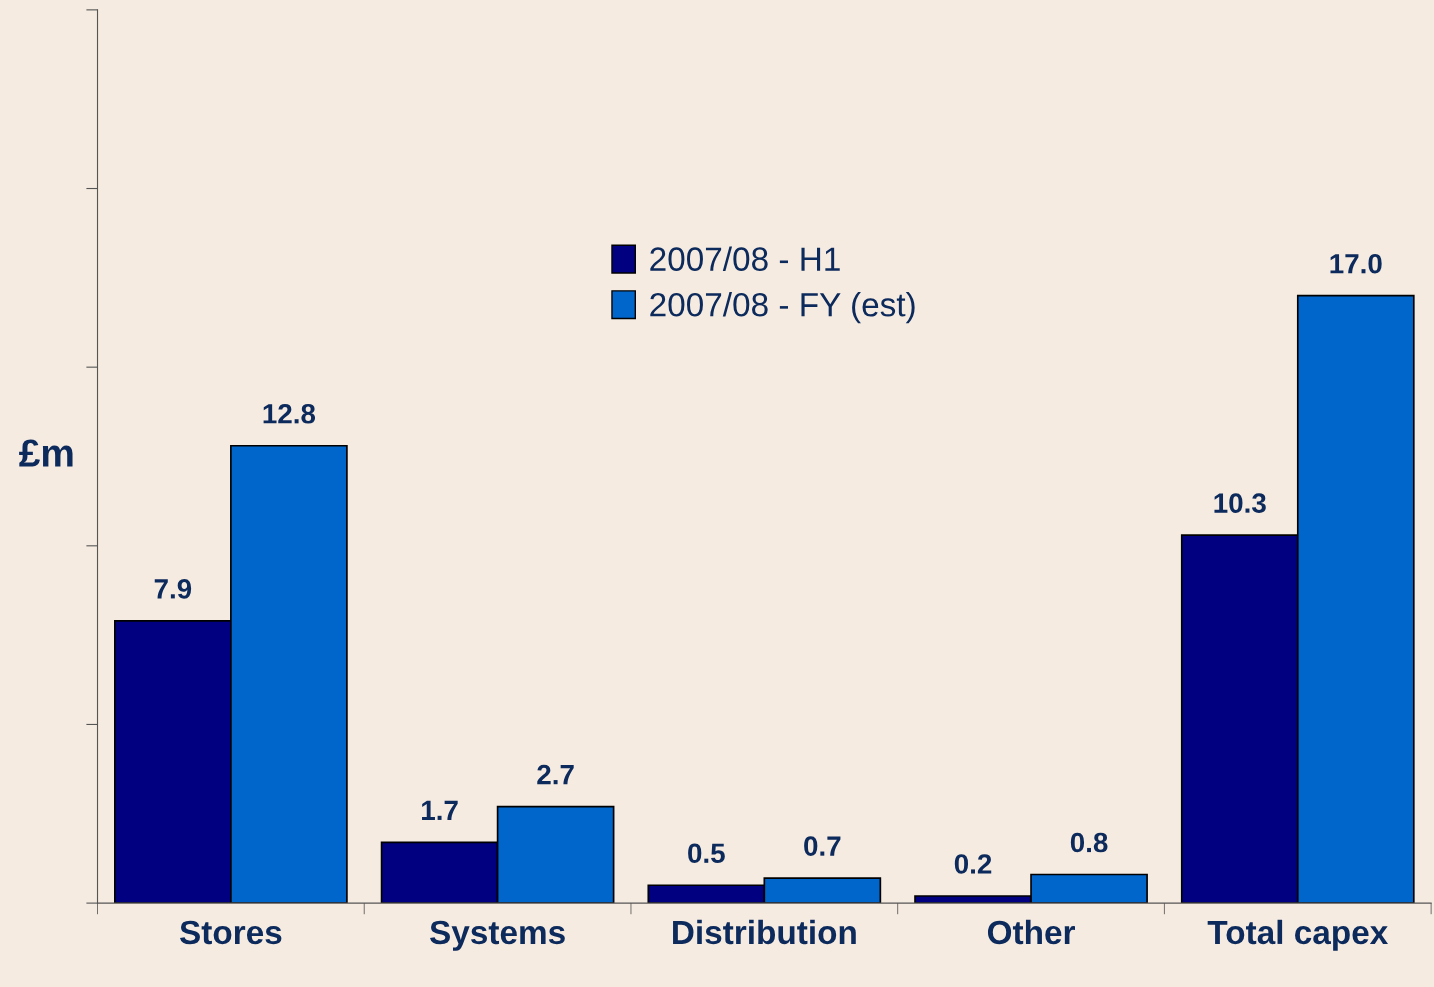 The image size is (1434, 987). Describe the element at coordinates (782, 308) in the screenshot. I see `legend-label: 2007/08 - FY (est)` at that location.